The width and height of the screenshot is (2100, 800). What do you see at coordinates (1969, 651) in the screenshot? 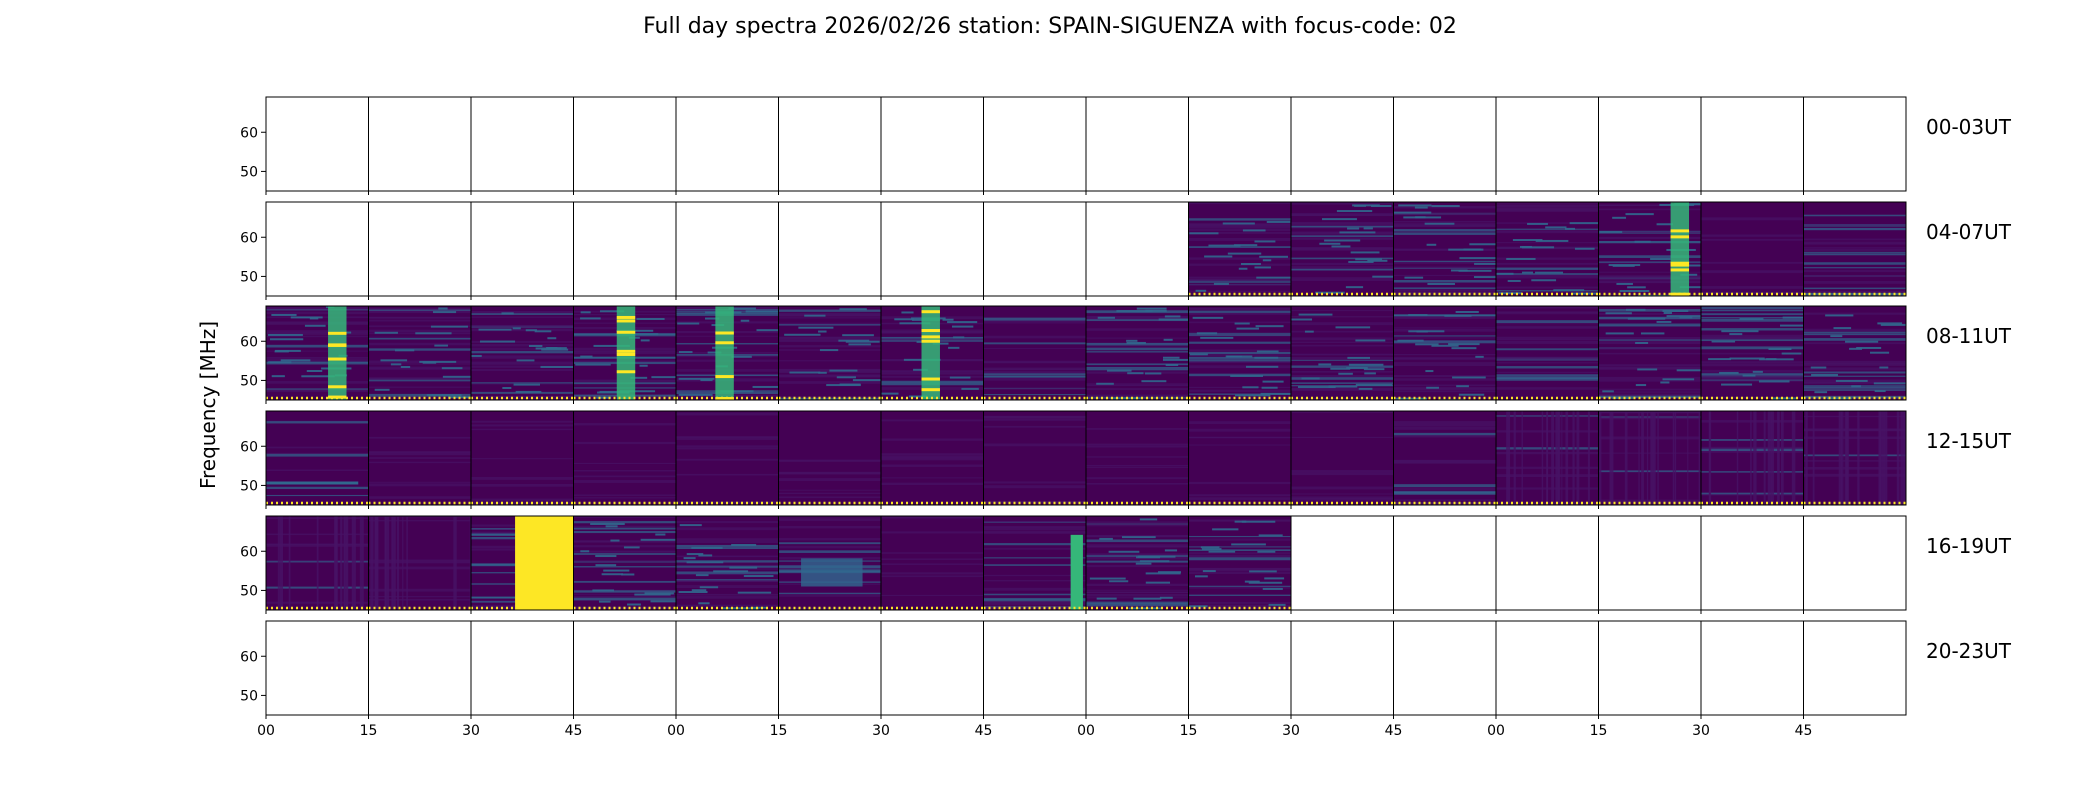
I see `row-time-label: 20-23UT` at bounding box center [1969, 651].